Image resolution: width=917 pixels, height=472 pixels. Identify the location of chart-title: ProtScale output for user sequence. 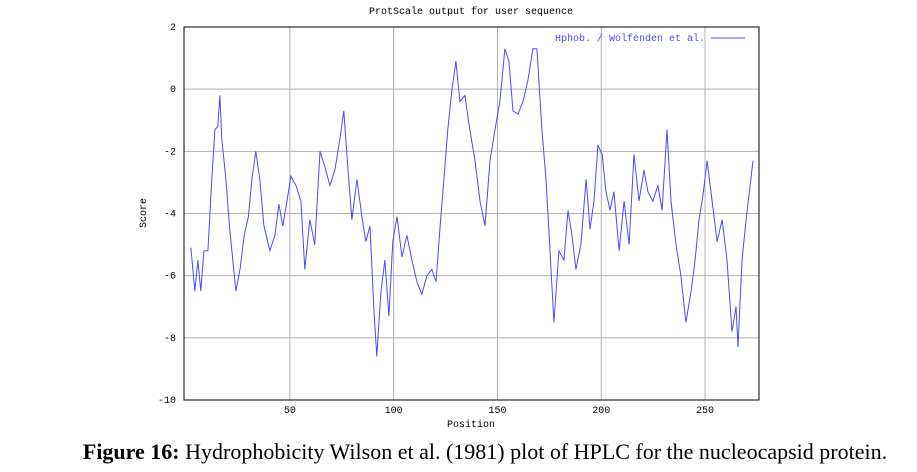
(471, 12).